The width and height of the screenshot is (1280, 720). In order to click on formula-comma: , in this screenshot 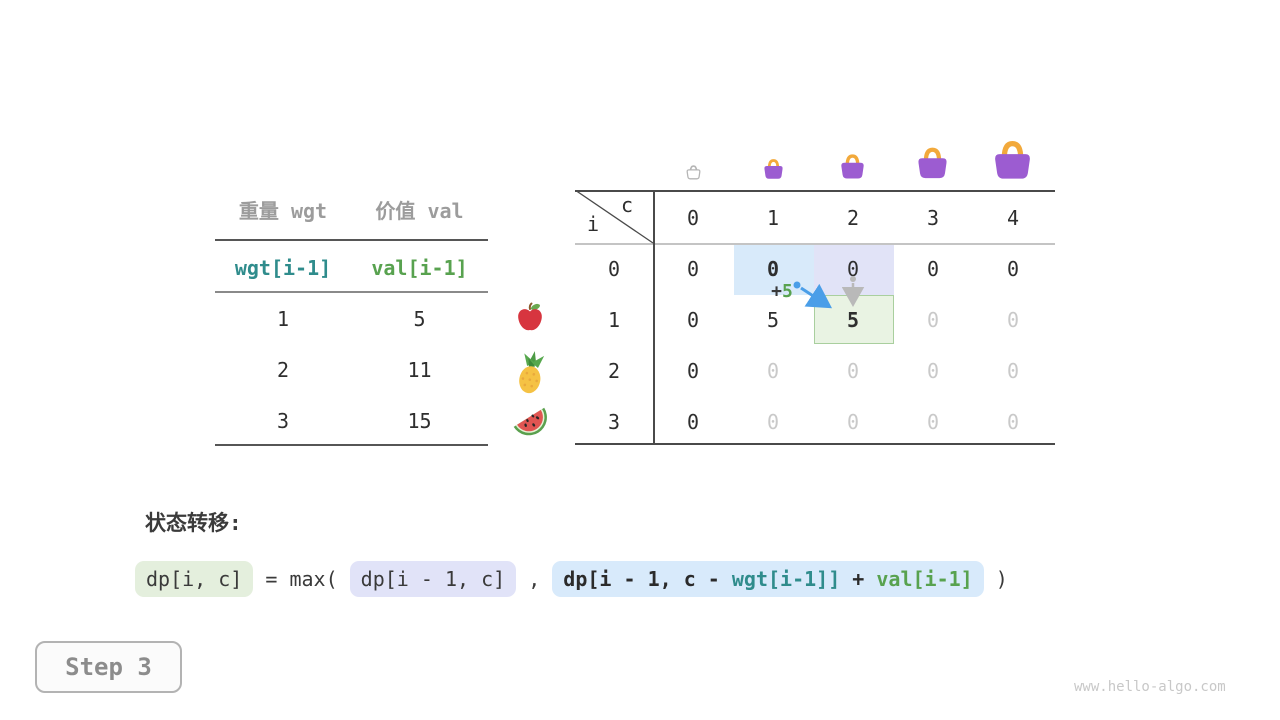, I will do `click(534, 579)`.